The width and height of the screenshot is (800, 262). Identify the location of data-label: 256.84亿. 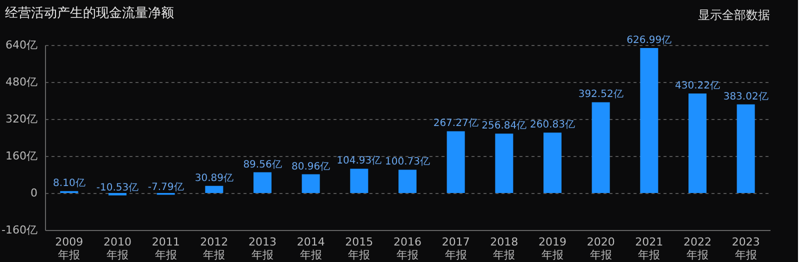
(504, 126).